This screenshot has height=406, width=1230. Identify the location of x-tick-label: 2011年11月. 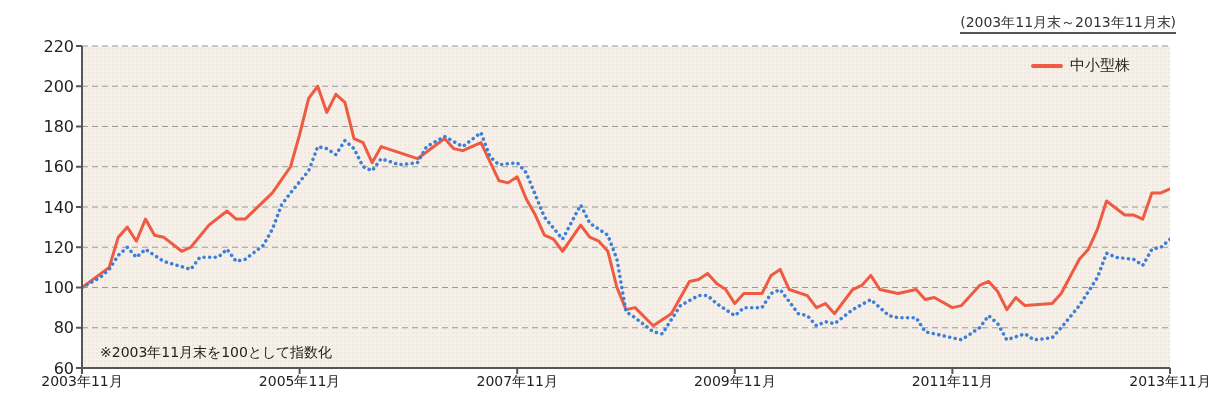
(952, 380).